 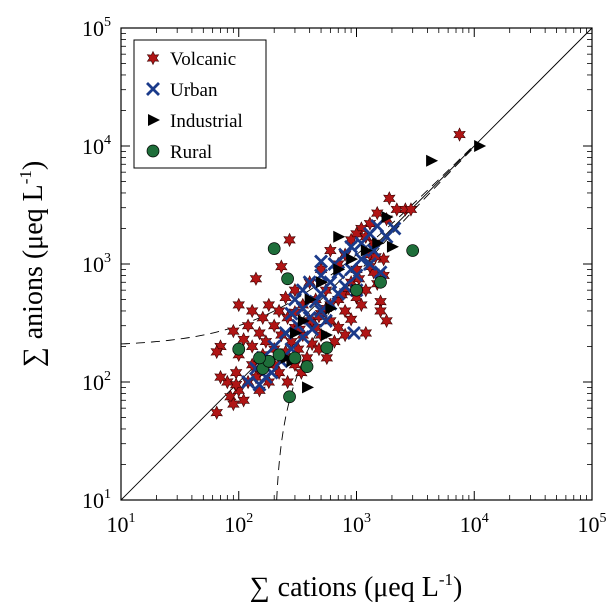 What do you see at coordinates (592, 524) in the screenshot?
I see `x-tick-label: 10⁵` at bounding box center [592, 524].